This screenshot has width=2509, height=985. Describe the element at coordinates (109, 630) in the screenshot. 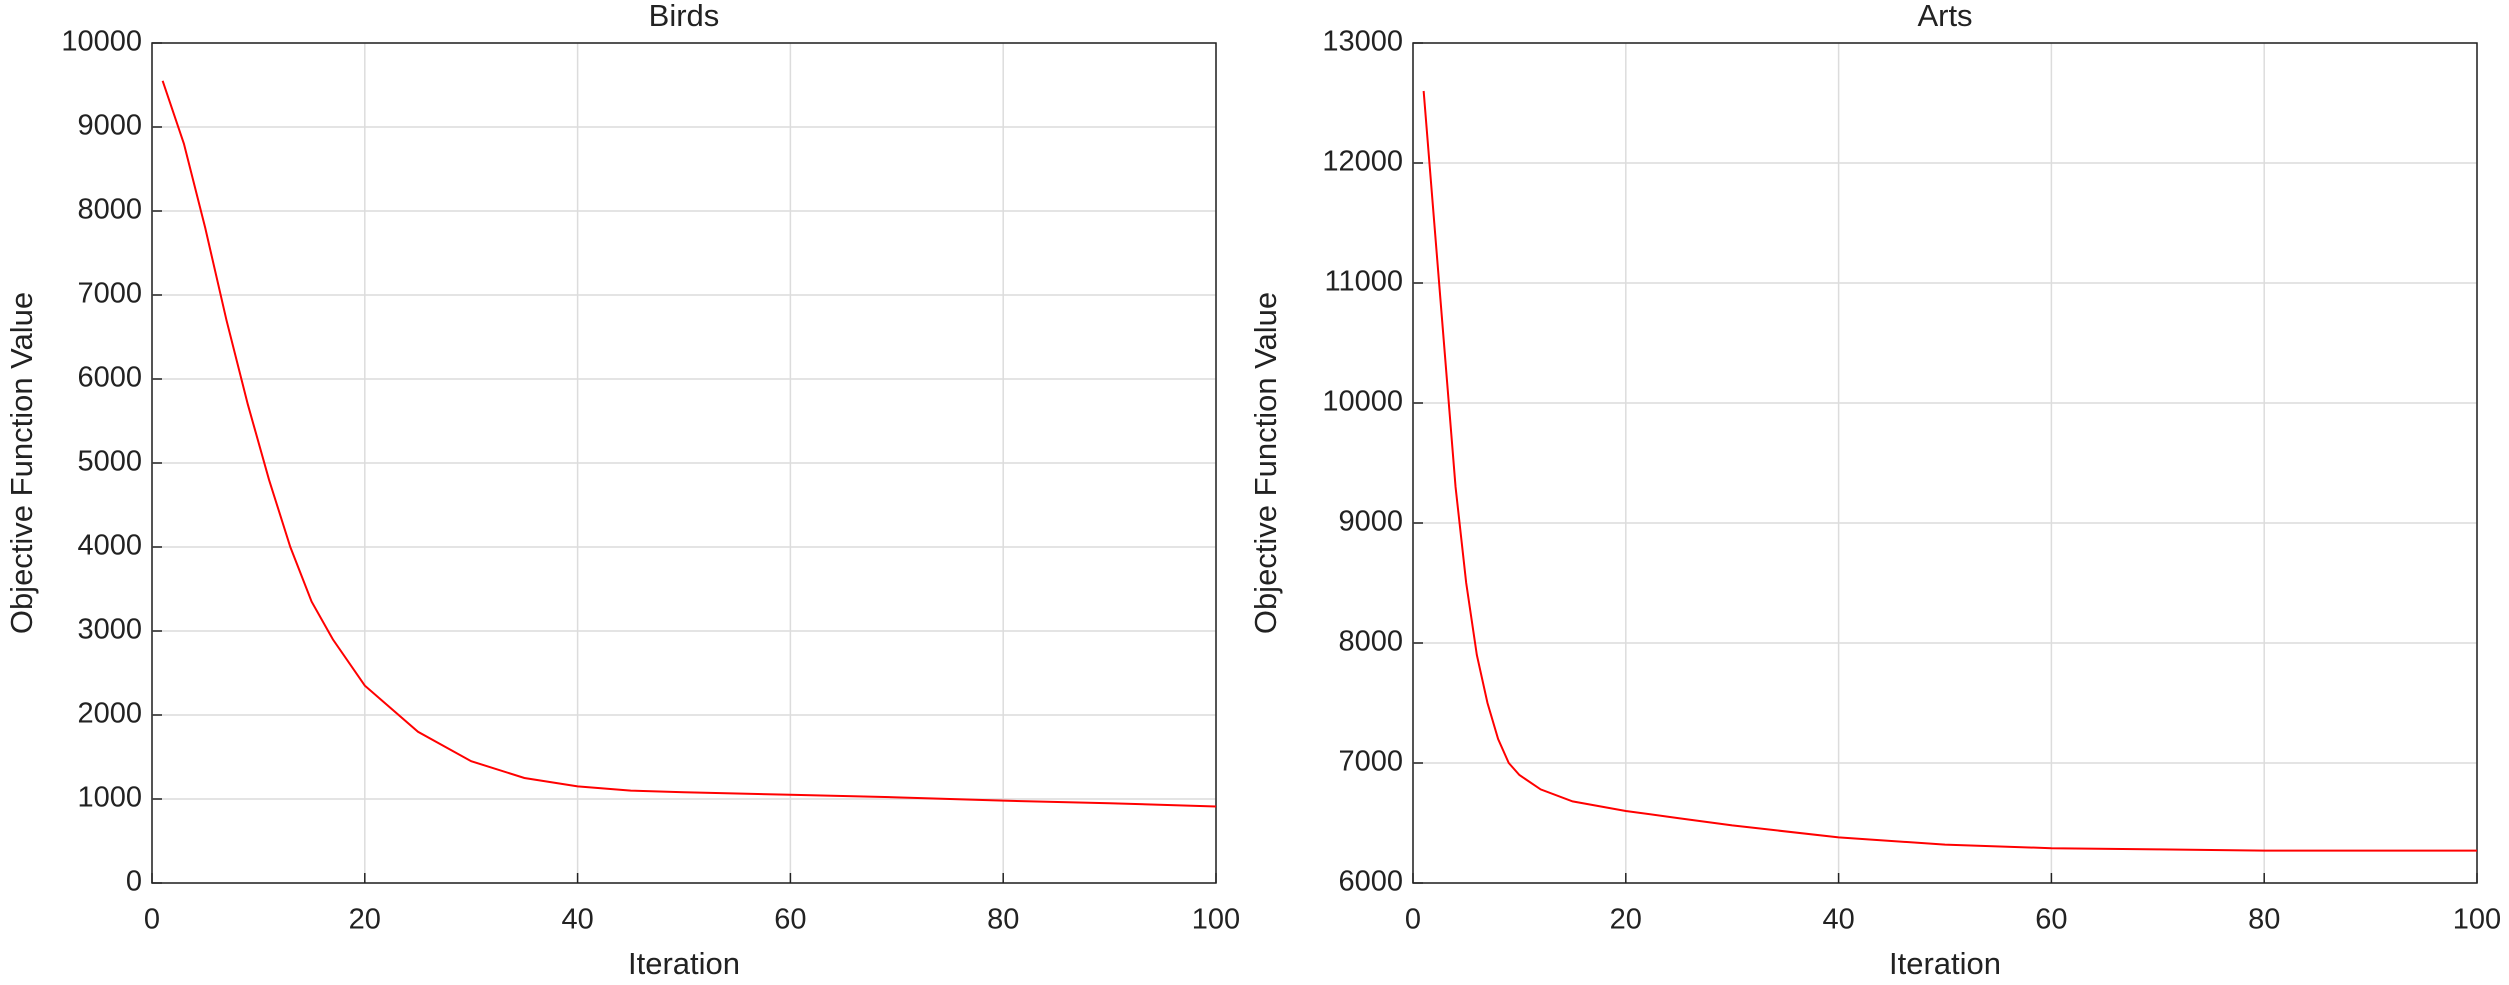

I see `y-tick-label: 3000` at that location.